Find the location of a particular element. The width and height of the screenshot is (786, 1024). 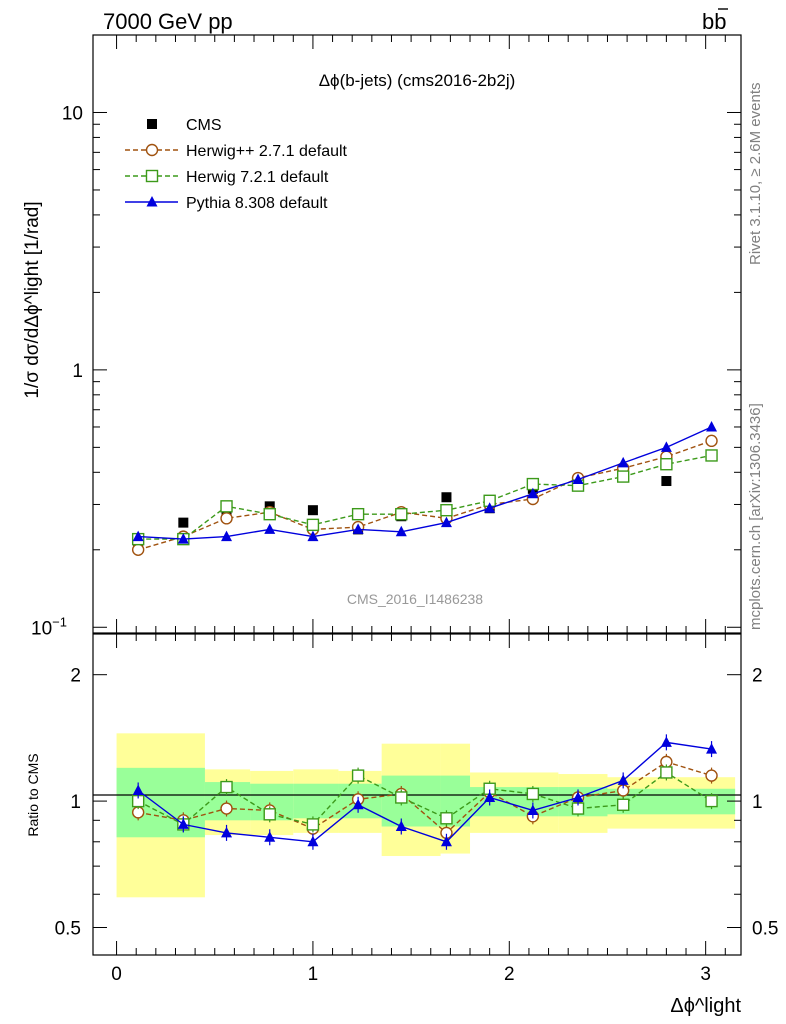

legend-marker-pythia-8-308-default is located at coordinates (152, 201).